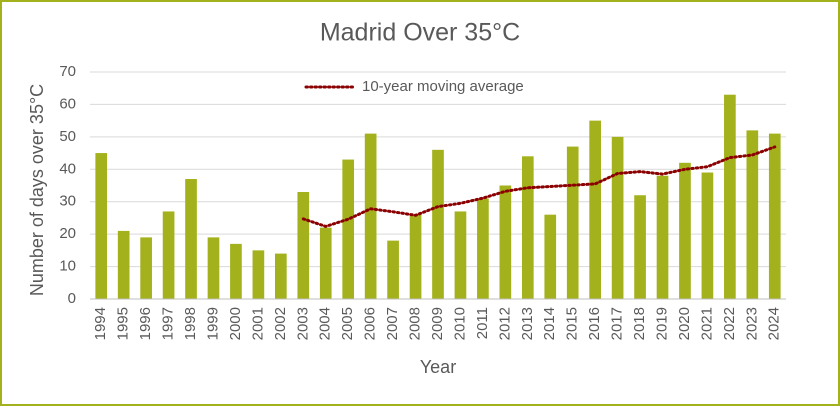 The width and height of the screenshot is (840, 406). I want to click on x-tick-label: 2021, so click(706, 323).